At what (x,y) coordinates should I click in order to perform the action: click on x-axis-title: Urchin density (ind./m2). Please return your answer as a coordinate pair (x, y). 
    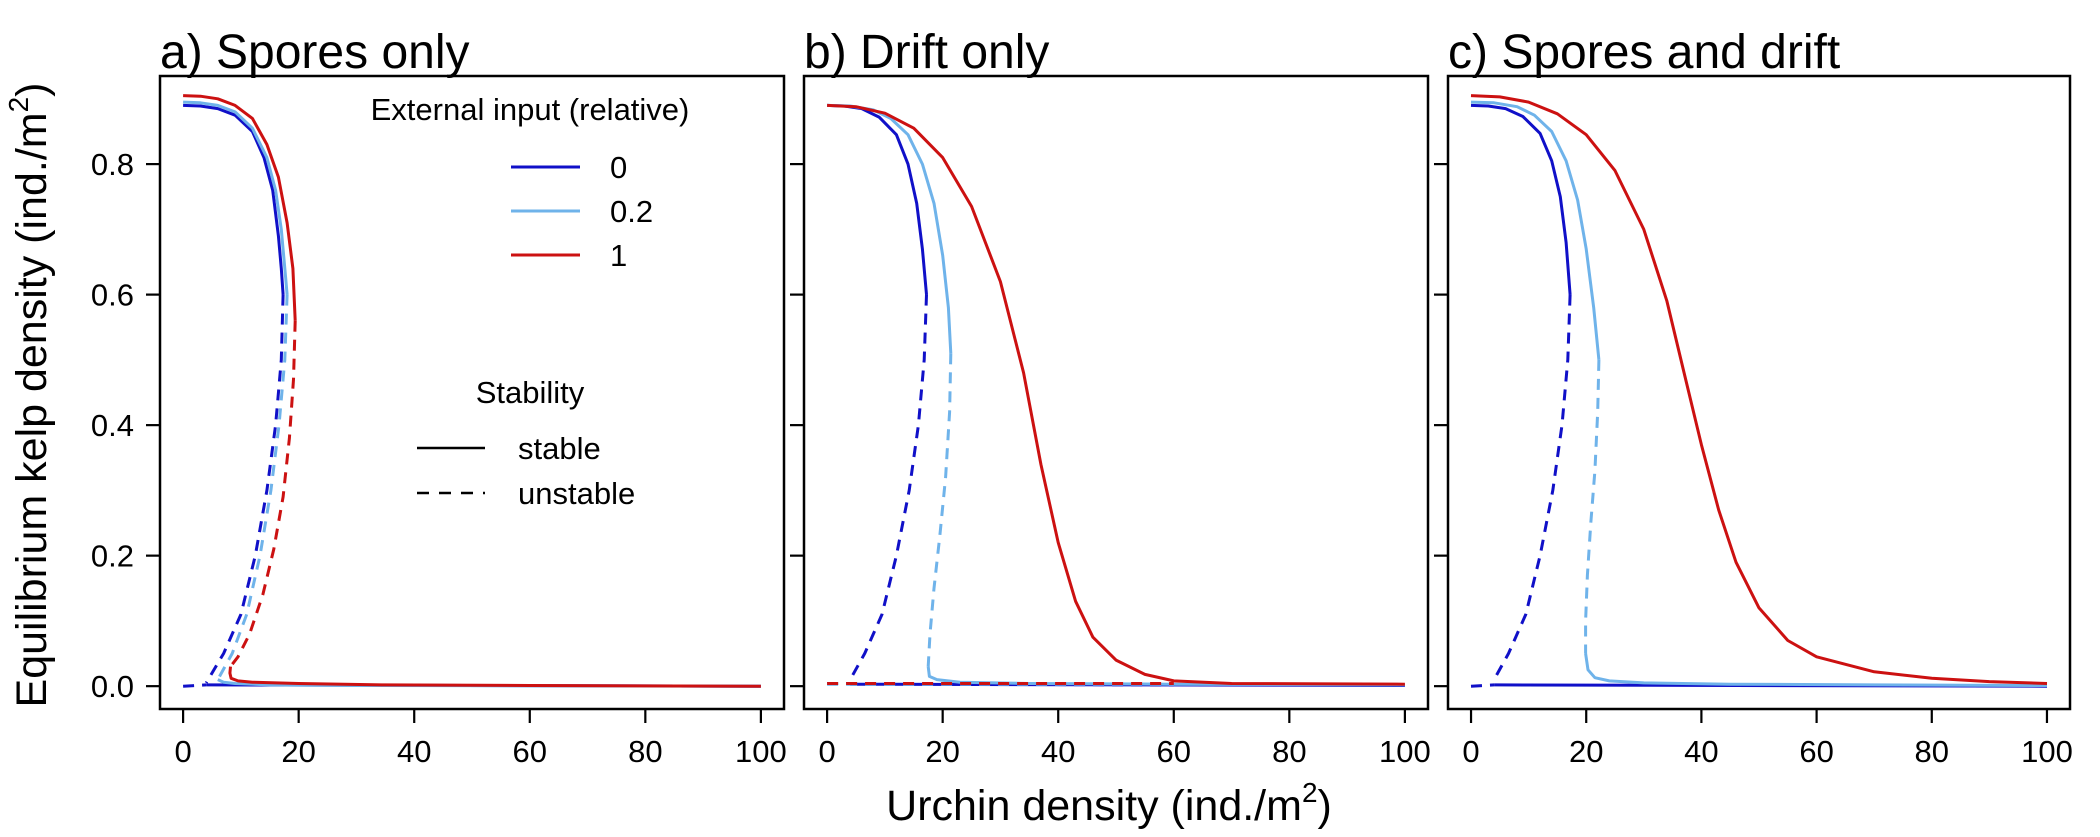
    Looking at the image, I should click on (1109, 803).